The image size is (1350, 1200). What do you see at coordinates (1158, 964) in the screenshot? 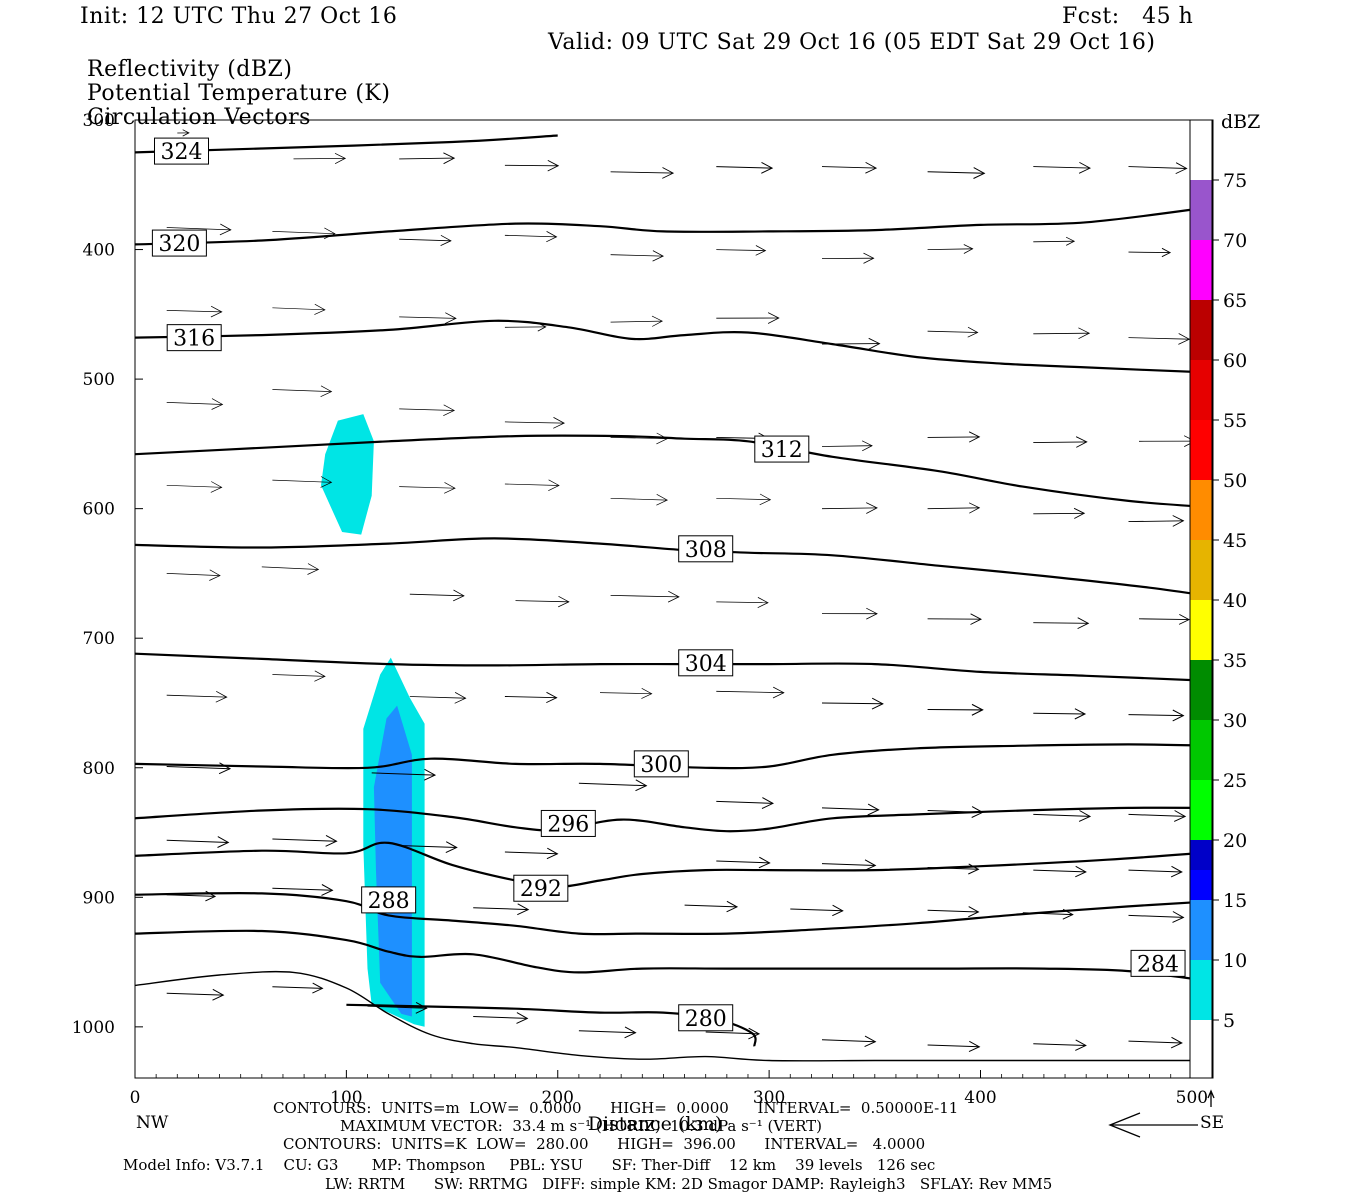
I see `theta-label-text: 284` at bounding box center [1158, 964].